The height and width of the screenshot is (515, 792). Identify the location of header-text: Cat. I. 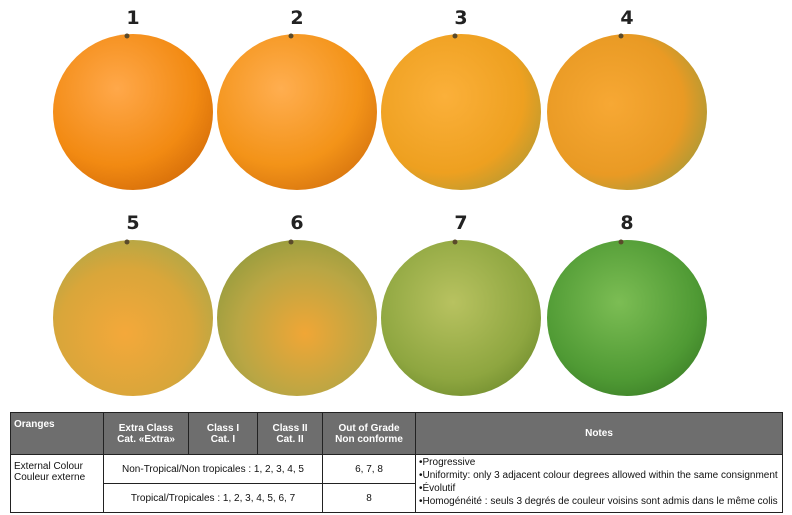
(223, 439).